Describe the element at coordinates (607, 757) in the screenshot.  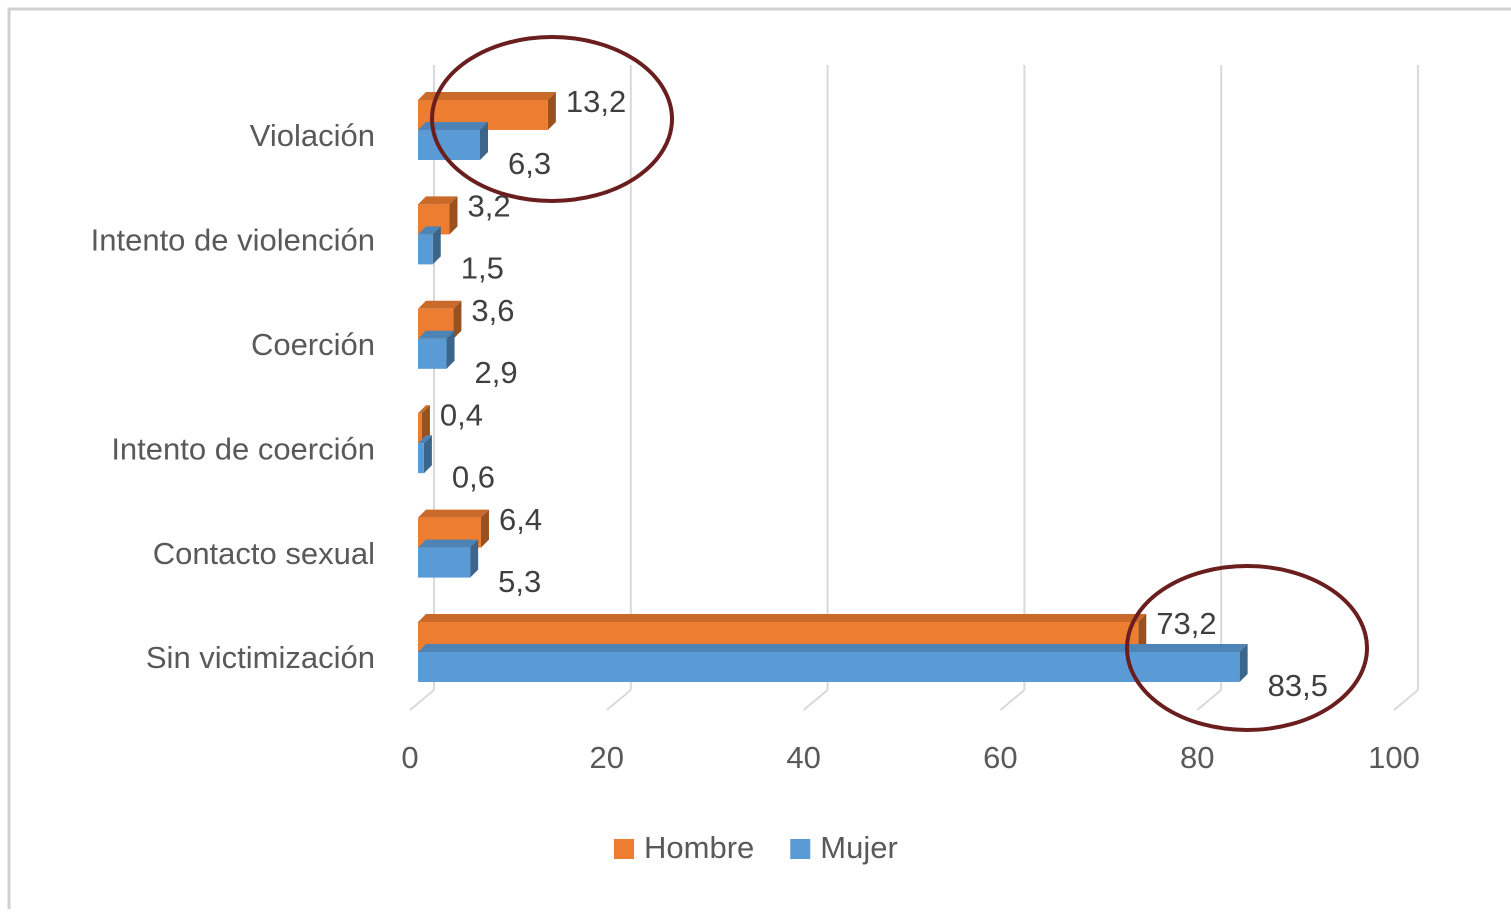
I see `x-tick-label: 20` at that location.